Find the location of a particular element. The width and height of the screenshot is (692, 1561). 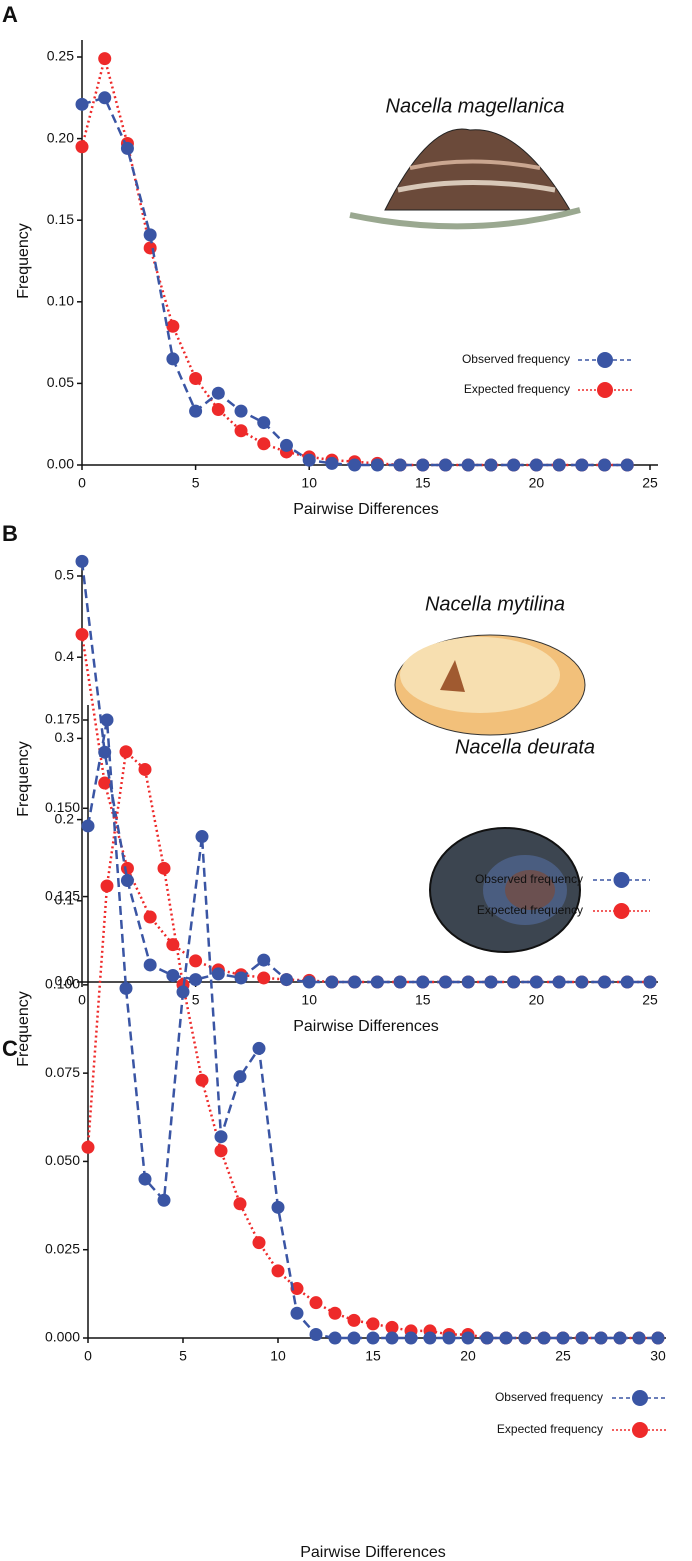

chart-title: Nacella magellanica is located at coordinates (475, 106).